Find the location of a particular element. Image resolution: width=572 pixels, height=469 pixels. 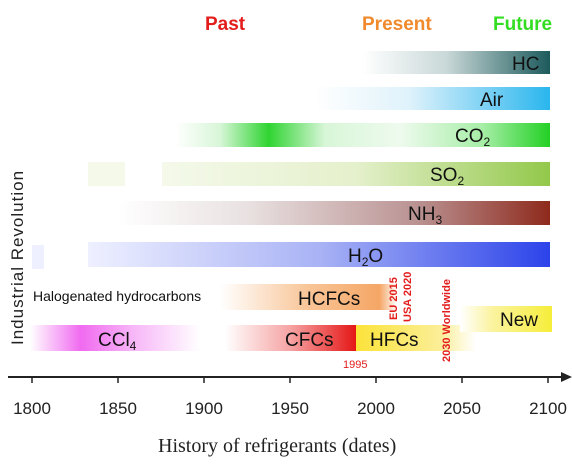

annotation-eu-2015: EU 2015 is located at coordinates (394, 298).